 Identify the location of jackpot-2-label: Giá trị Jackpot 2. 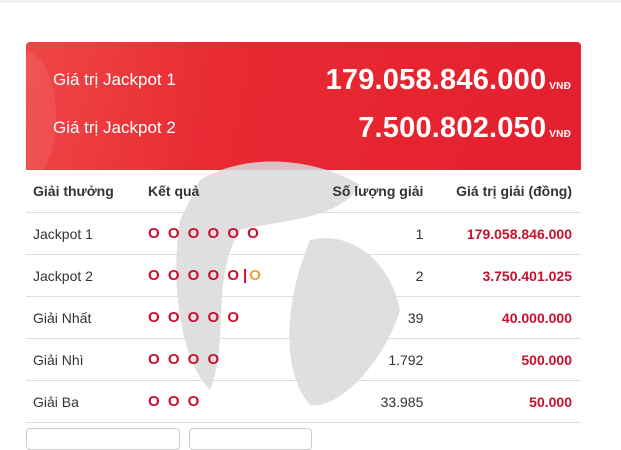
(114, 127).